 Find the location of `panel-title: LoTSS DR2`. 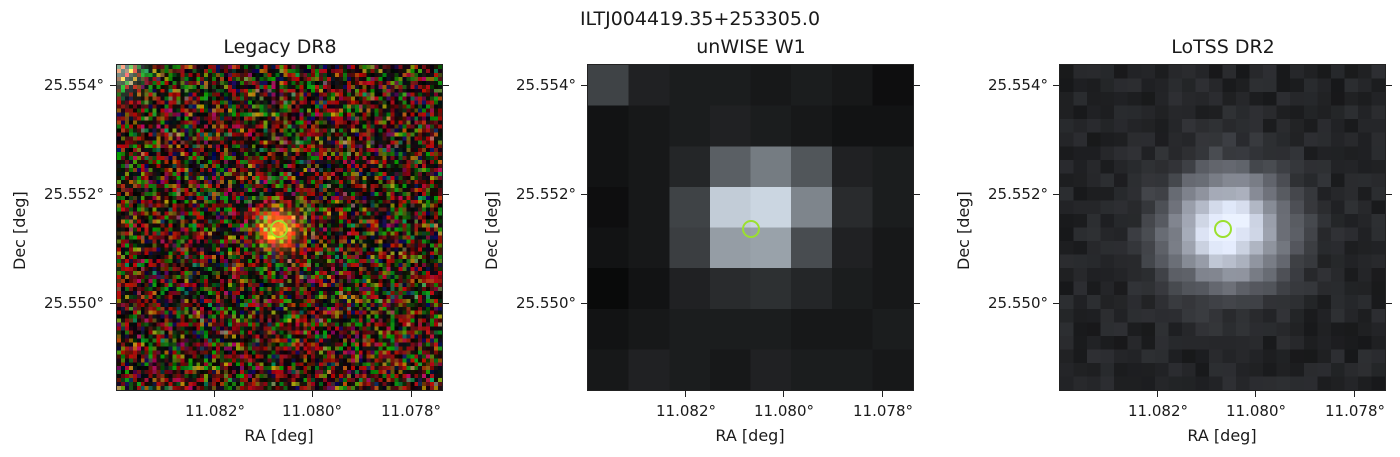

panel-title: LoTSS DR2 is located at coordinates (1223, 47).